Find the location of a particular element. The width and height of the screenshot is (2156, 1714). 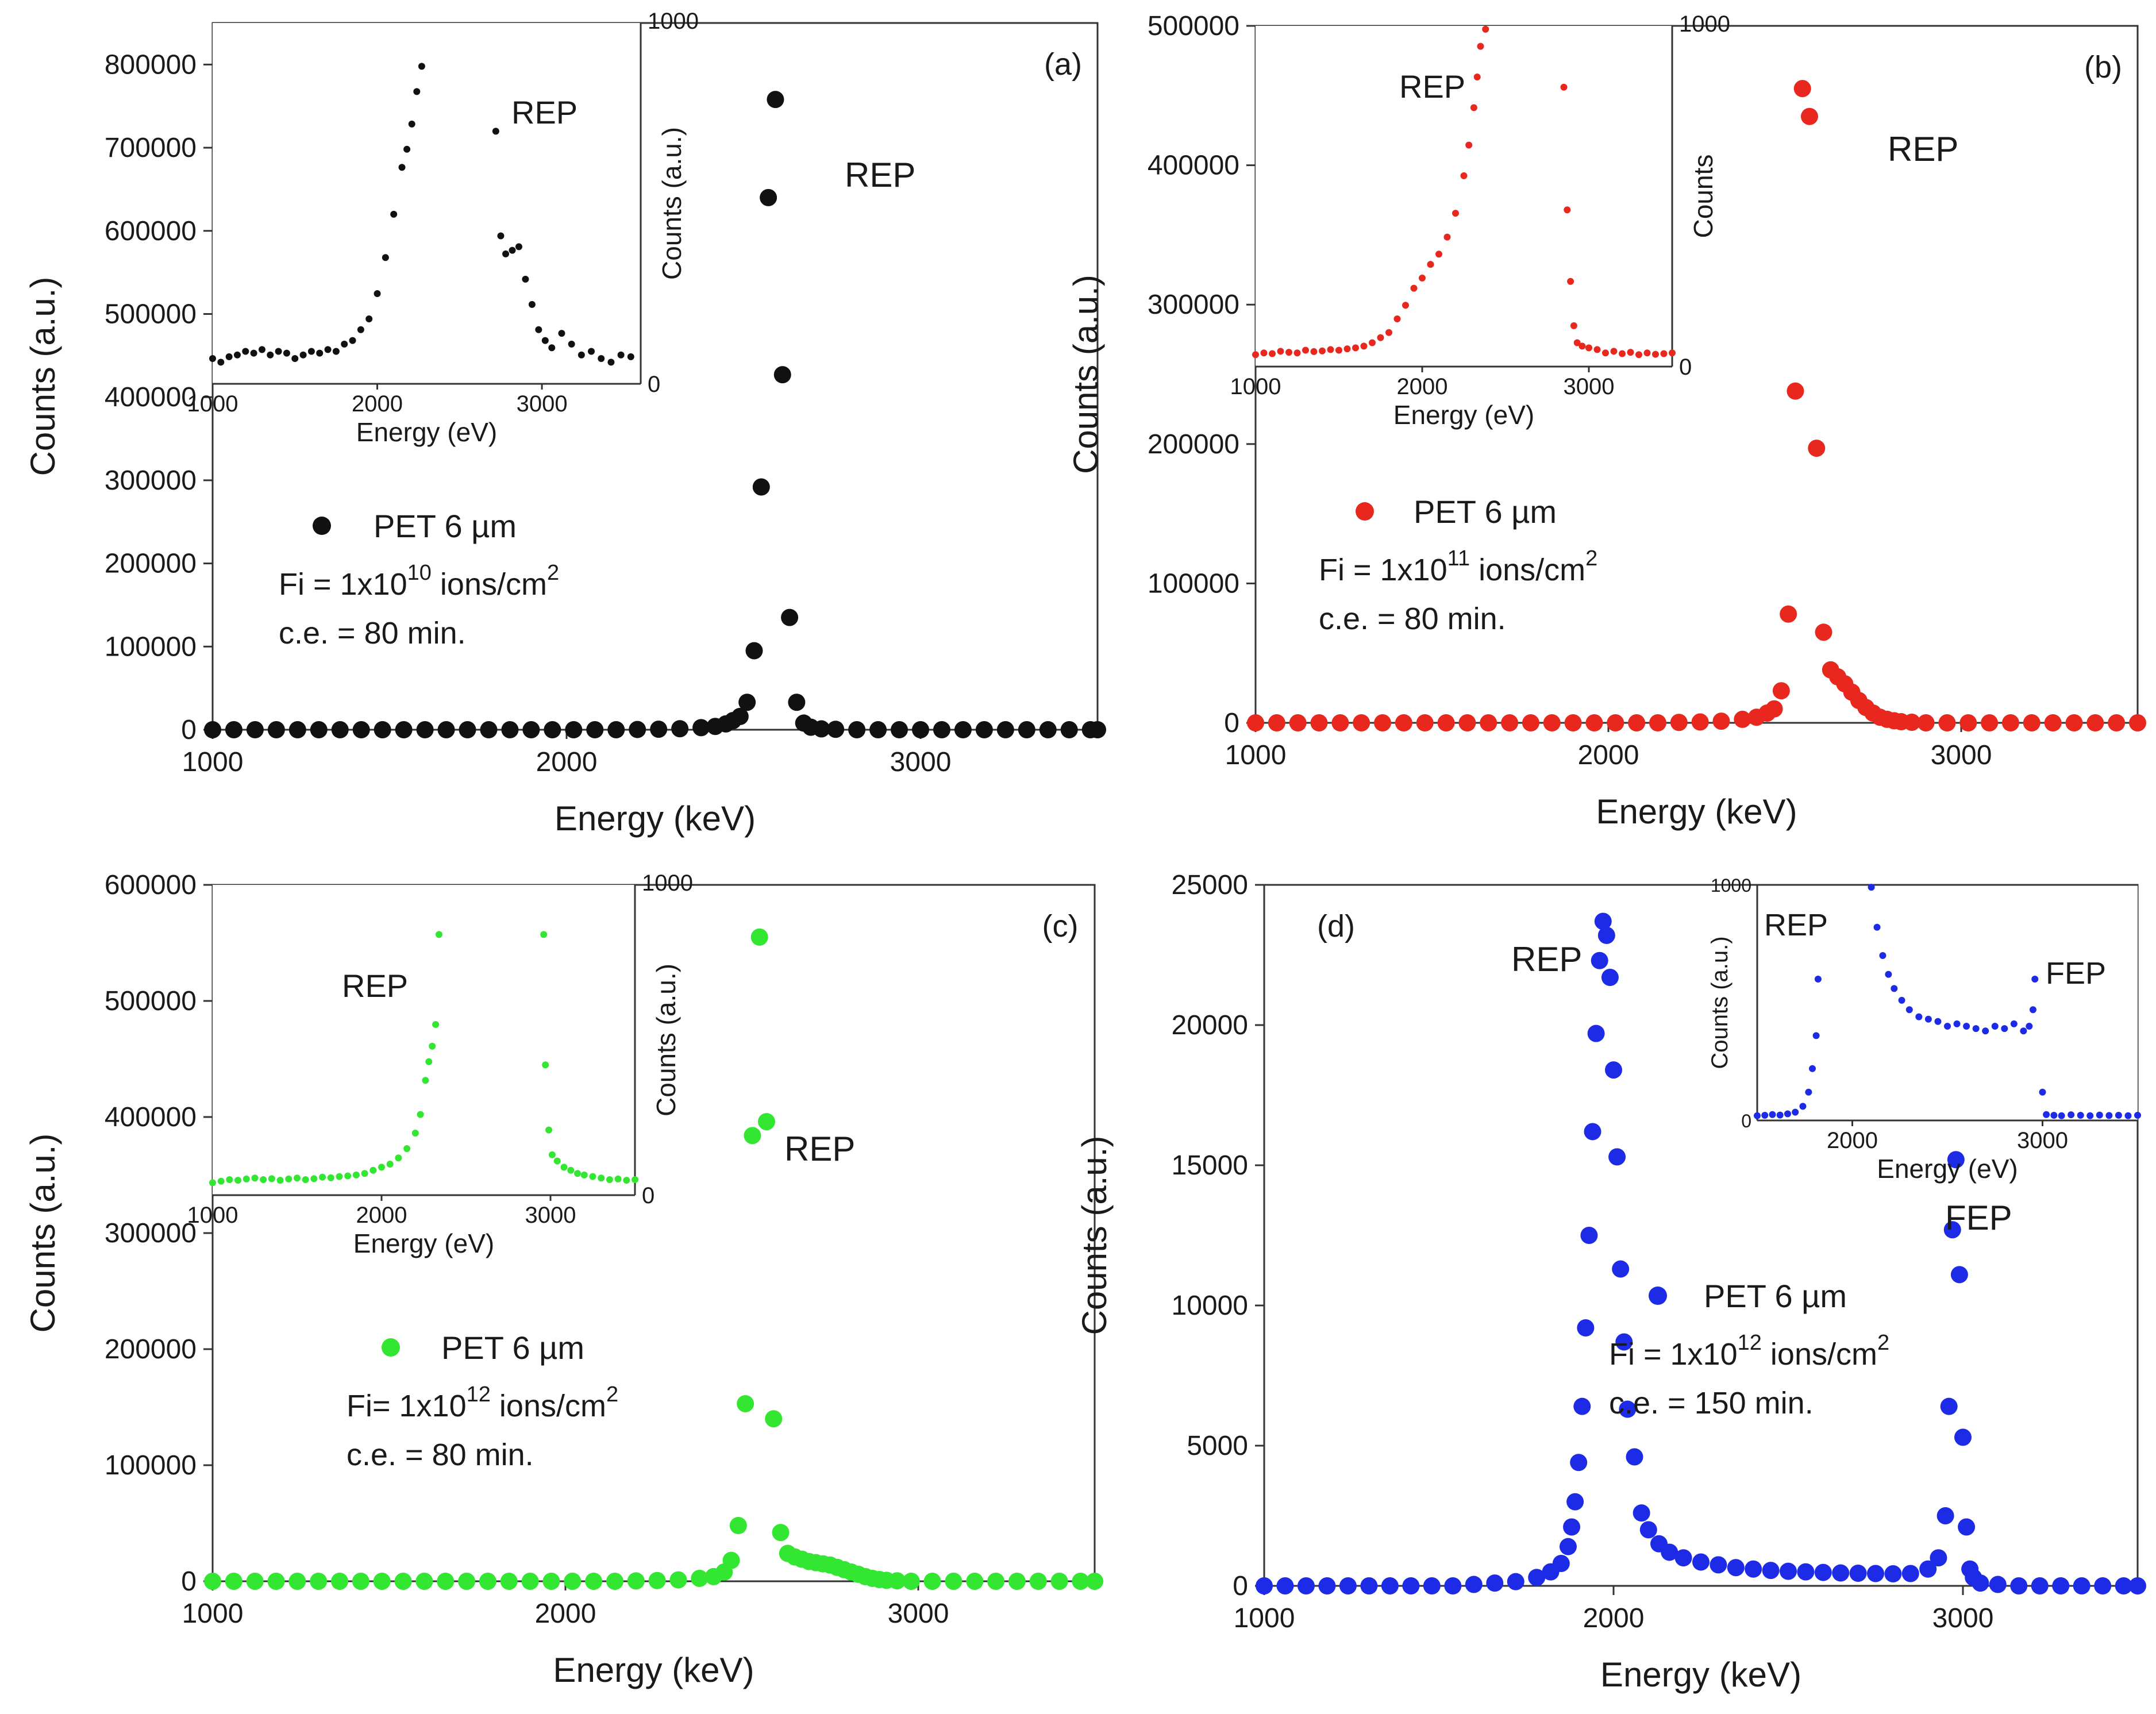

inset-y-axis-label: Counts (a.u.) is located at coordinates (1719, 1003).